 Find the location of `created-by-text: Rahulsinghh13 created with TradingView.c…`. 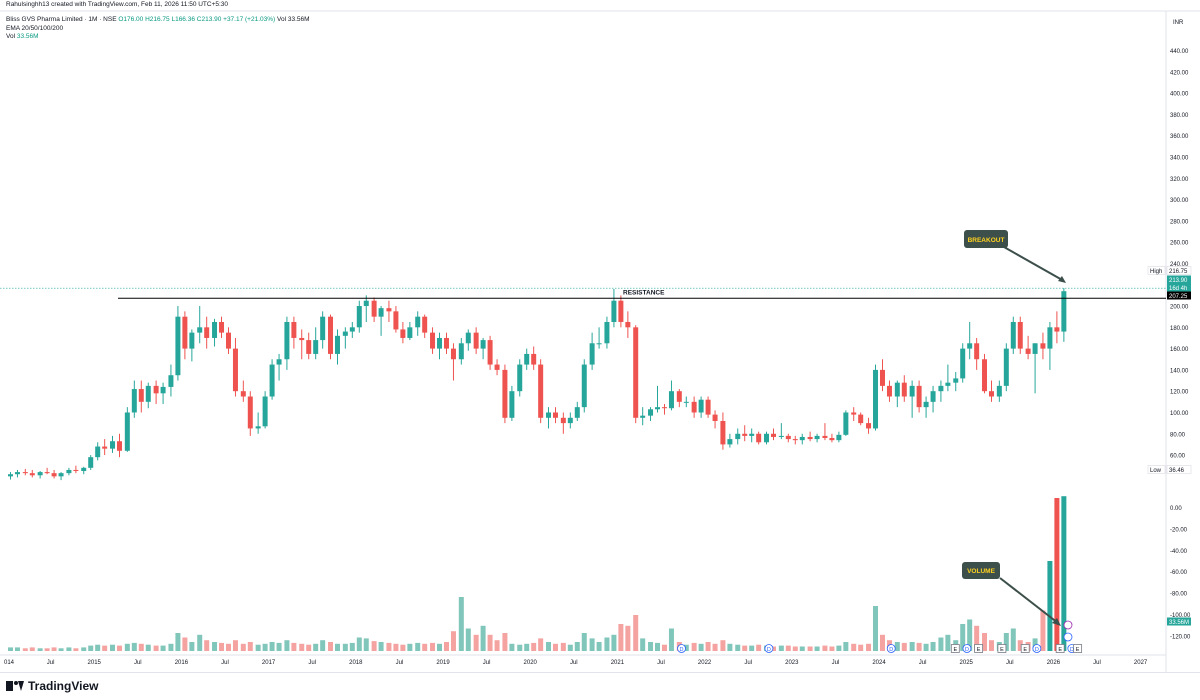

created-by-text: Rahulsinghh13 created with TradingView.c… is located at coordinates (117, 4).